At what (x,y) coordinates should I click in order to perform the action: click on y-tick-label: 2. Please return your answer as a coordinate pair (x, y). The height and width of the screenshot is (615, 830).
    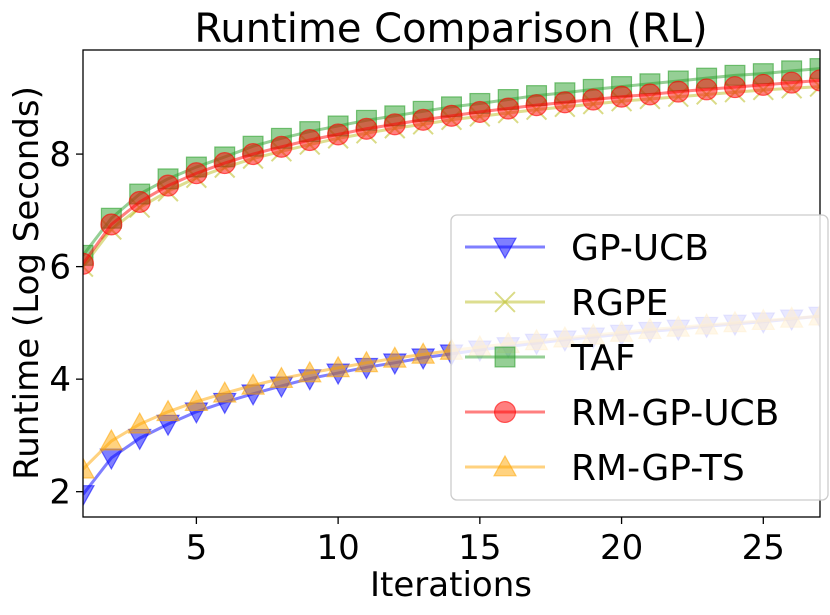
    Looking at the image, I should click on (60, 493).